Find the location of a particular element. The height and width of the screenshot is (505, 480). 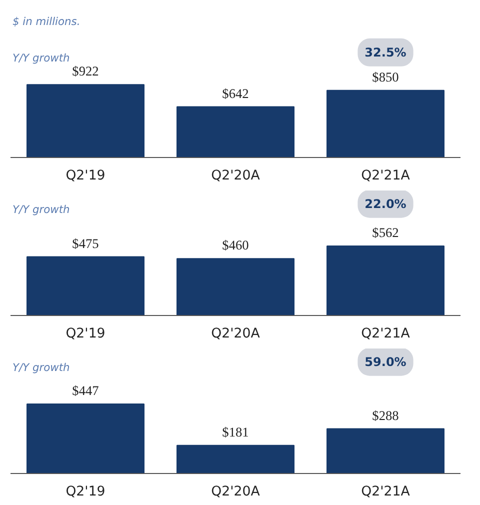

data-label: $288 is located at coordinates (386, 415).